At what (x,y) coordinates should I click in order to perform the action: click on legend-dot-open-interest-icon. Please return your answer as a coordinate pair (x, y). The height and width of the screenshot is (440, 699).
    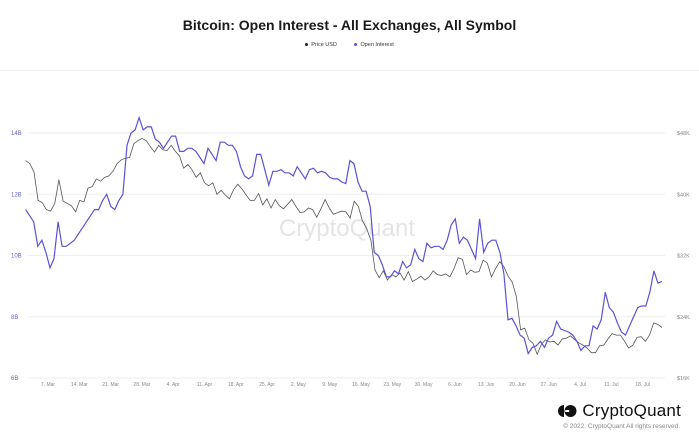
    Looking at the image, I should click on (356, 45).